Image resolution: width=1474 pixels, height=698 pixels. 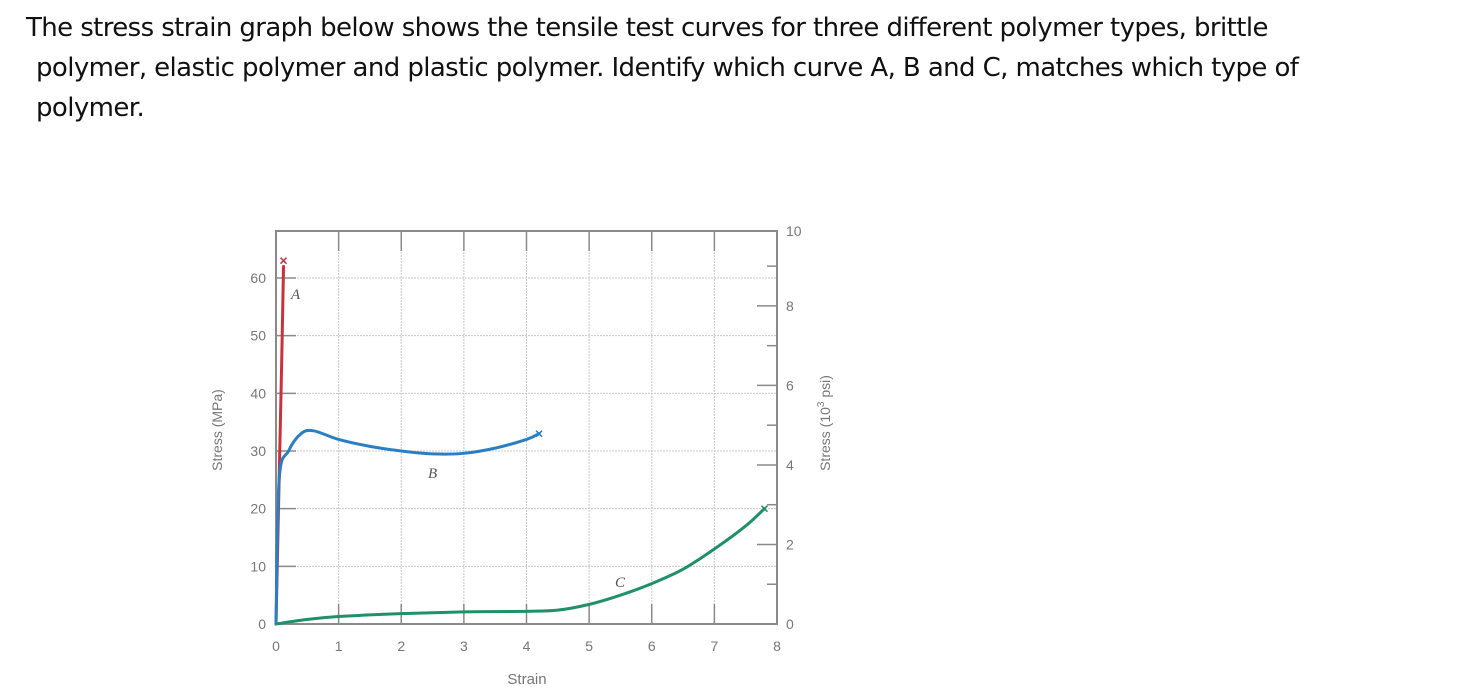 What do you see at coordinates (276, 646) in the screenshot?
I see `x-tick-label: 0` at bounding box center [276, 646].